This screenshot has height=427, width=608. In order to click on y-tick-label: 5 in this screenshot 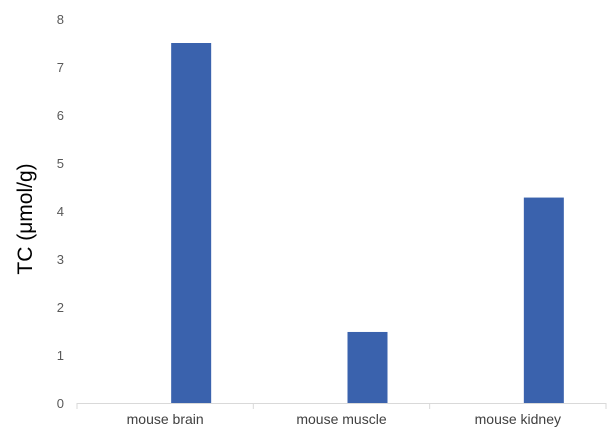, I will do `click(60, 163)`.